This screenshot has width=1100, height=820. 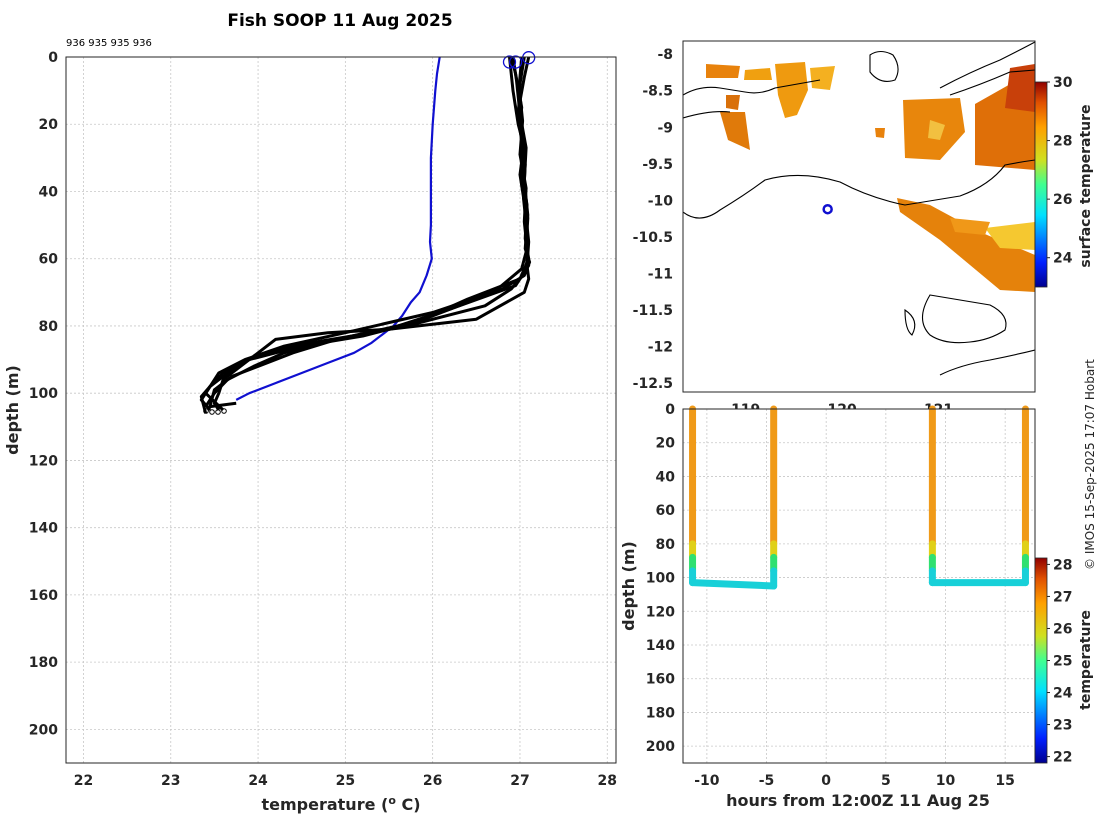 What do you see at coordinates (660, 713) in the screenshot?
I see `section-y-tick-label: 180` at bounding box center [660, 713].